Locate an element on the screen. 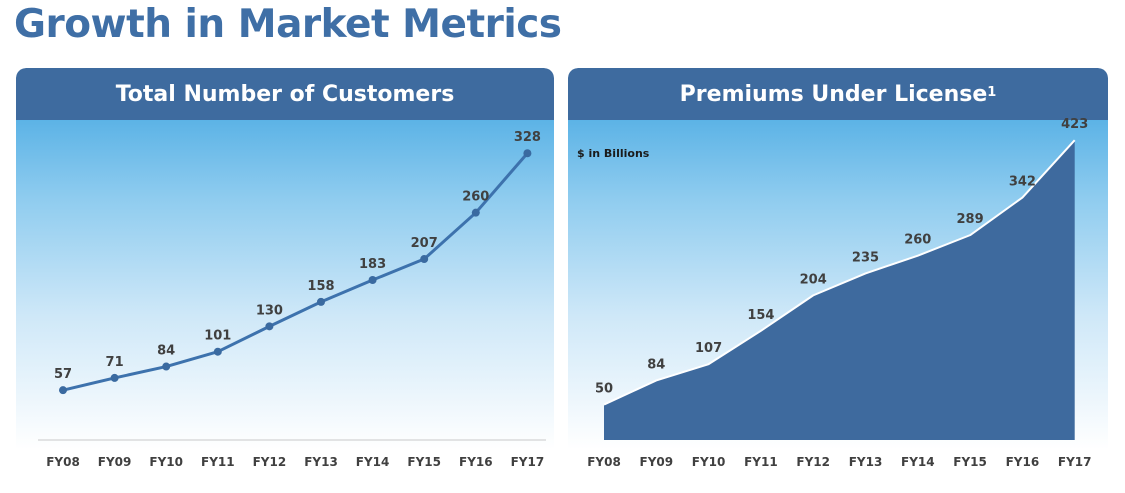 Image resolution: width=1125 pixels, height=493 pixels. page-title: Growth in Market Metrics is located at coordinates (288, 24).